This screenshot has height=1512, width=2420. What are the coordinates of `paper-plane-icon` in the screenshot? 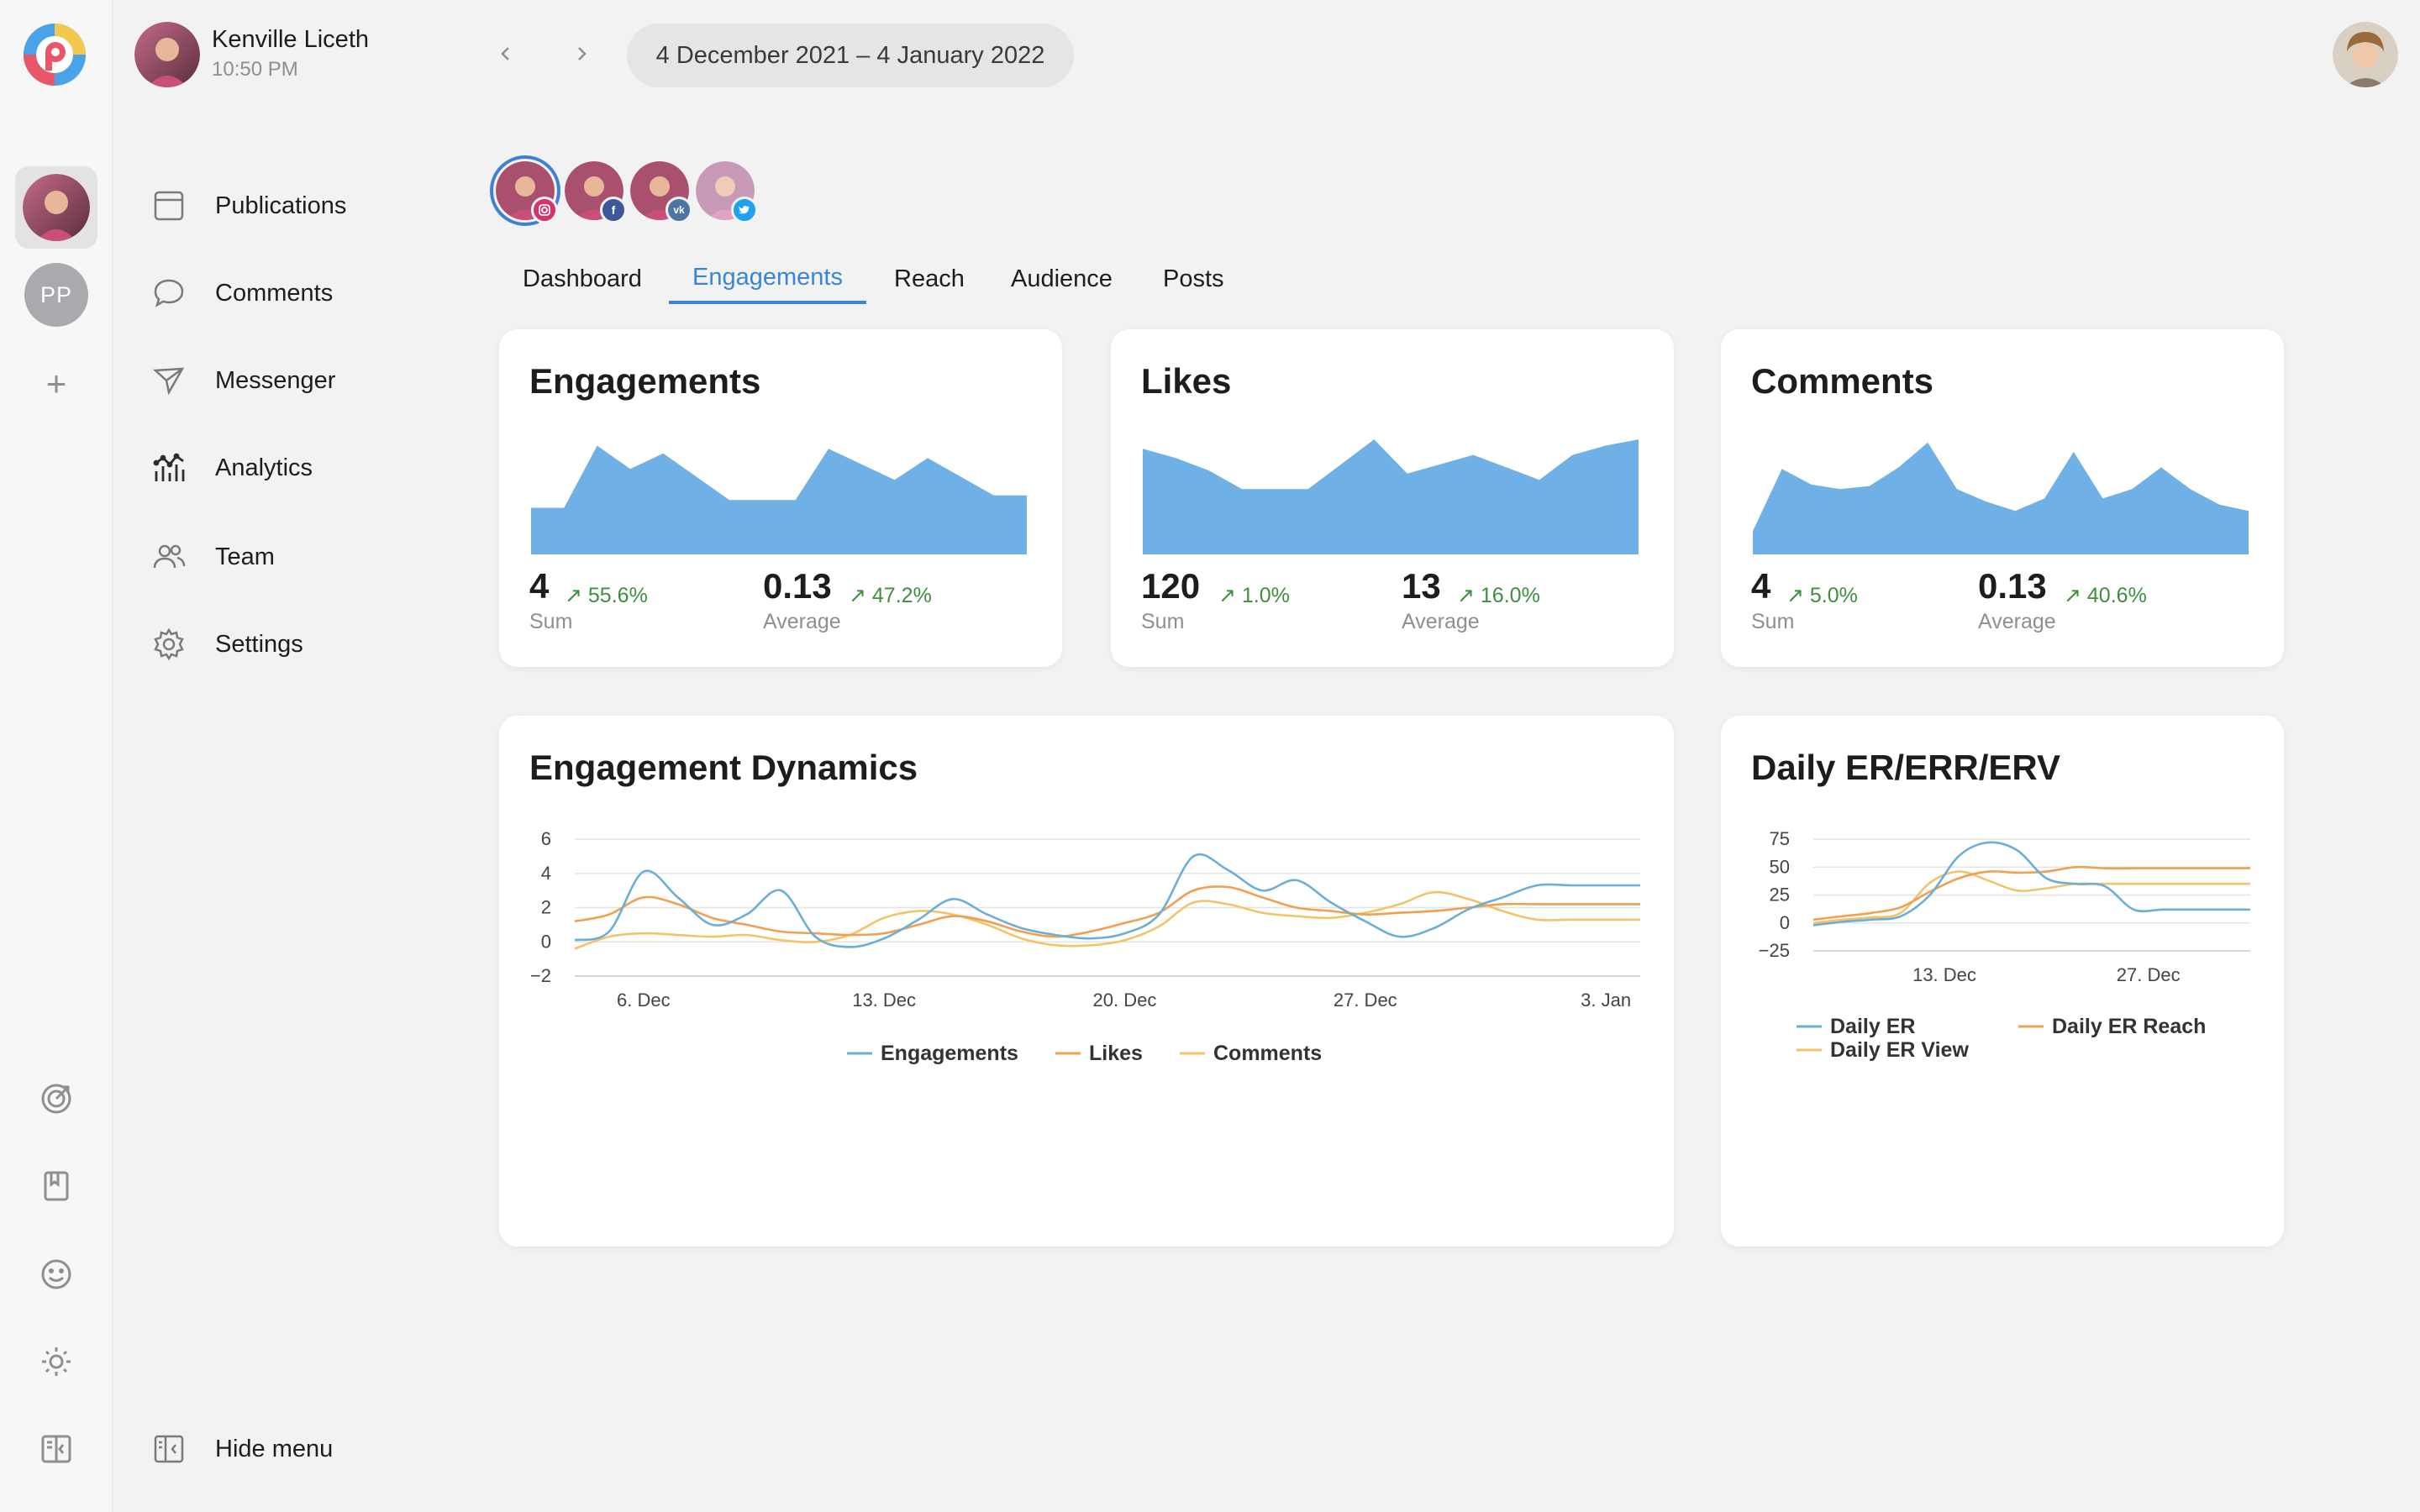 It's located at (169, 380).